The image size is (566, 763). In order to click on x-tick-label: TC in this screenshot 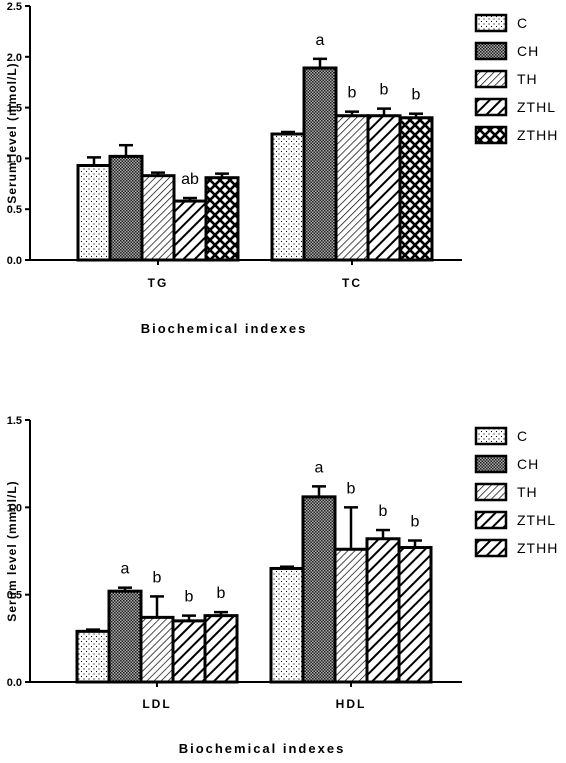, I will do `click(352, 283)`.